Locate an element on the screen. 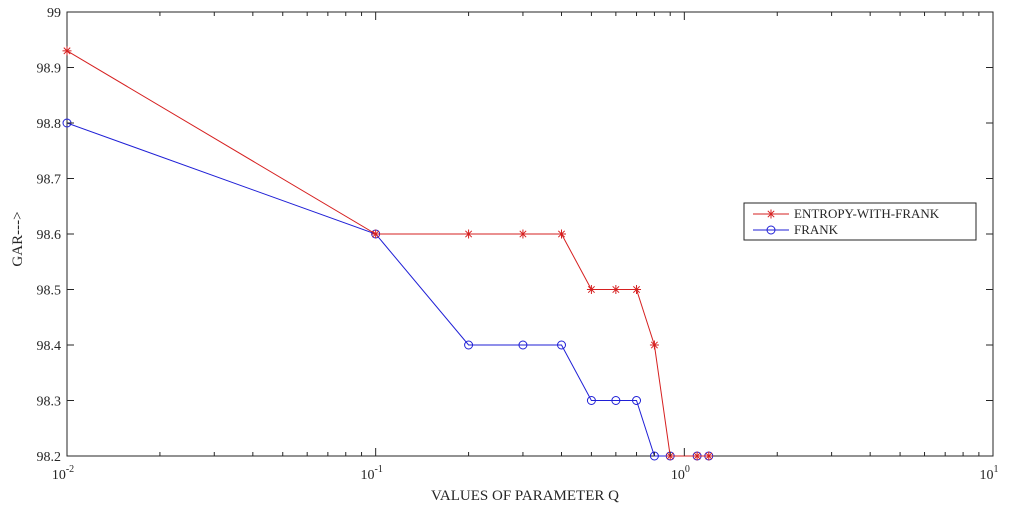 The height and width of the screenshot is (509, 1013). y-tick-label: 98.7 is located at coordinates (49, 180).